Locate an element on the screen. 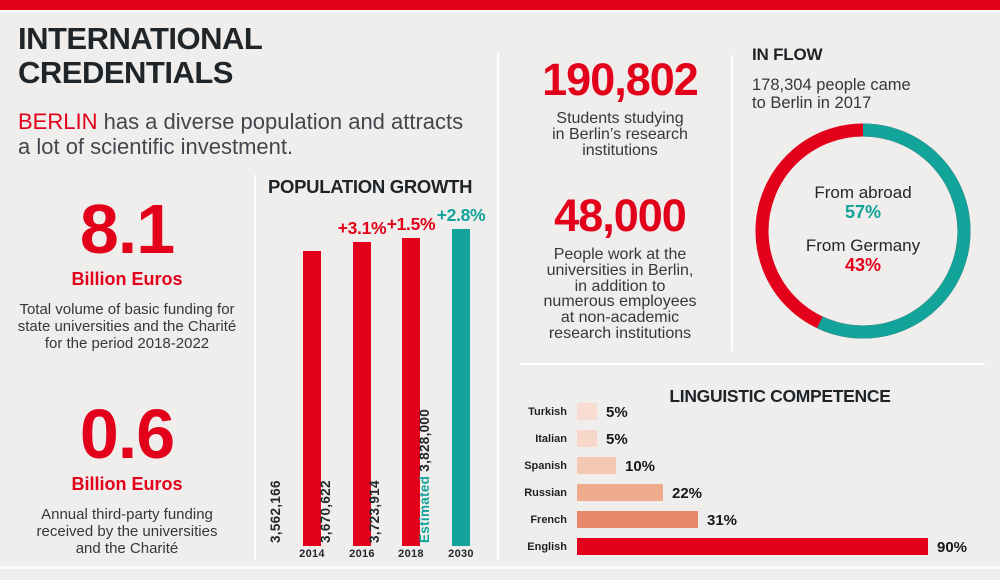 Image resolution: width=1000 pixels, height=580 pixels. donut-center-labels: From abroad 57% From Germany 43% is located at coordinates (863, 229).